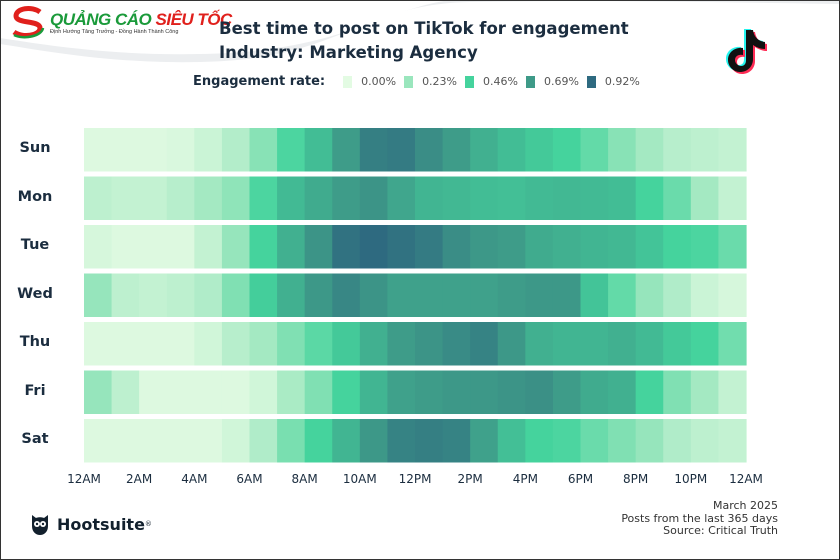  What do you see at coordinates (420, 31) in the screenshot?
I see `header-swoosh` at bounding box center [420, 31].